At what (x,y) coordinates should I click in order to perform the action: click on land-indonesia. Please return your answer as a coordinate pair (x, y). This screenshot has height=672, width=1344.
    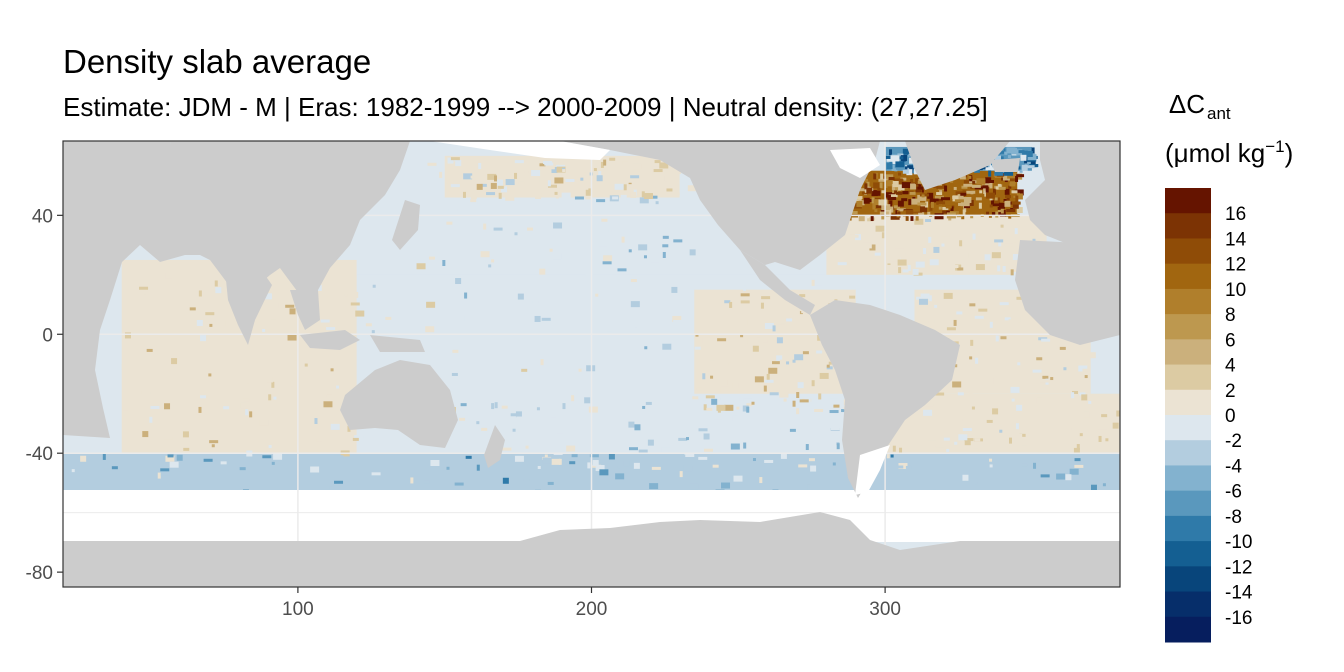
    Looking at the image, I should click on (330, 340).